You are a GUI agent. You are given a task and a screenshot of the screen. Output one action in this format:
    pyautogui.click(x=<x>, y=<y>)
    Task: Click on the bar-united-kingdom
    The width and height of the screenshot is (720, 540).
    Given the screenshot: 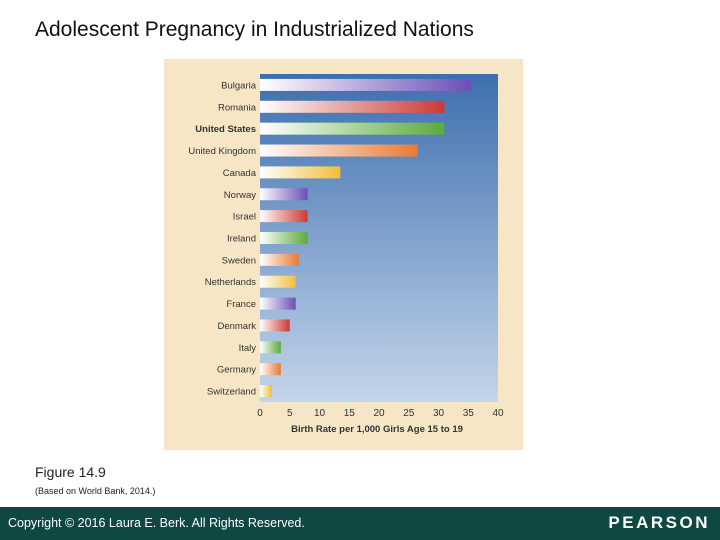 What is the action you would take?
    pyautogui.click(x=339, y=150)
    